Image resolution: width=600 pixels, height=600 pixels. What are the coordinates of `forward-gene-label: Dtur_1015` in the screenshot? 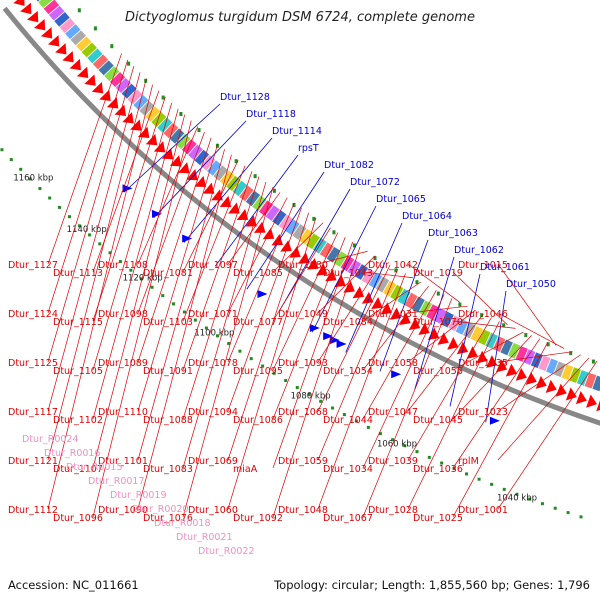 It's located at (483, 265).